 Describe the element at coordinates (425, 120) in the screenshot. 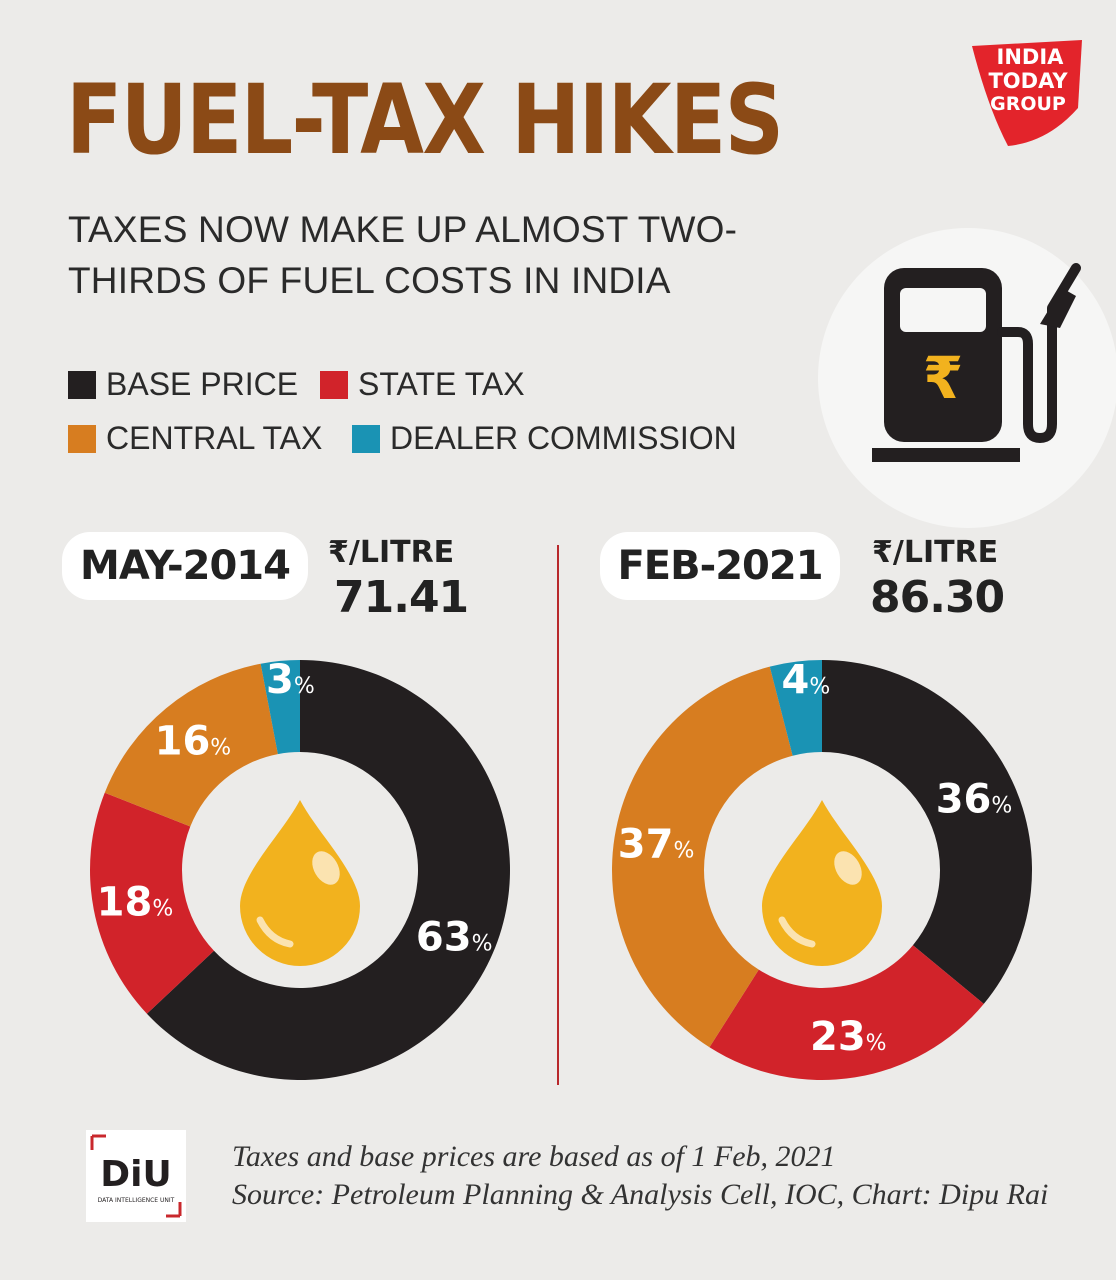

I see `page-title: FUEL-TAX HIKES` at that location.